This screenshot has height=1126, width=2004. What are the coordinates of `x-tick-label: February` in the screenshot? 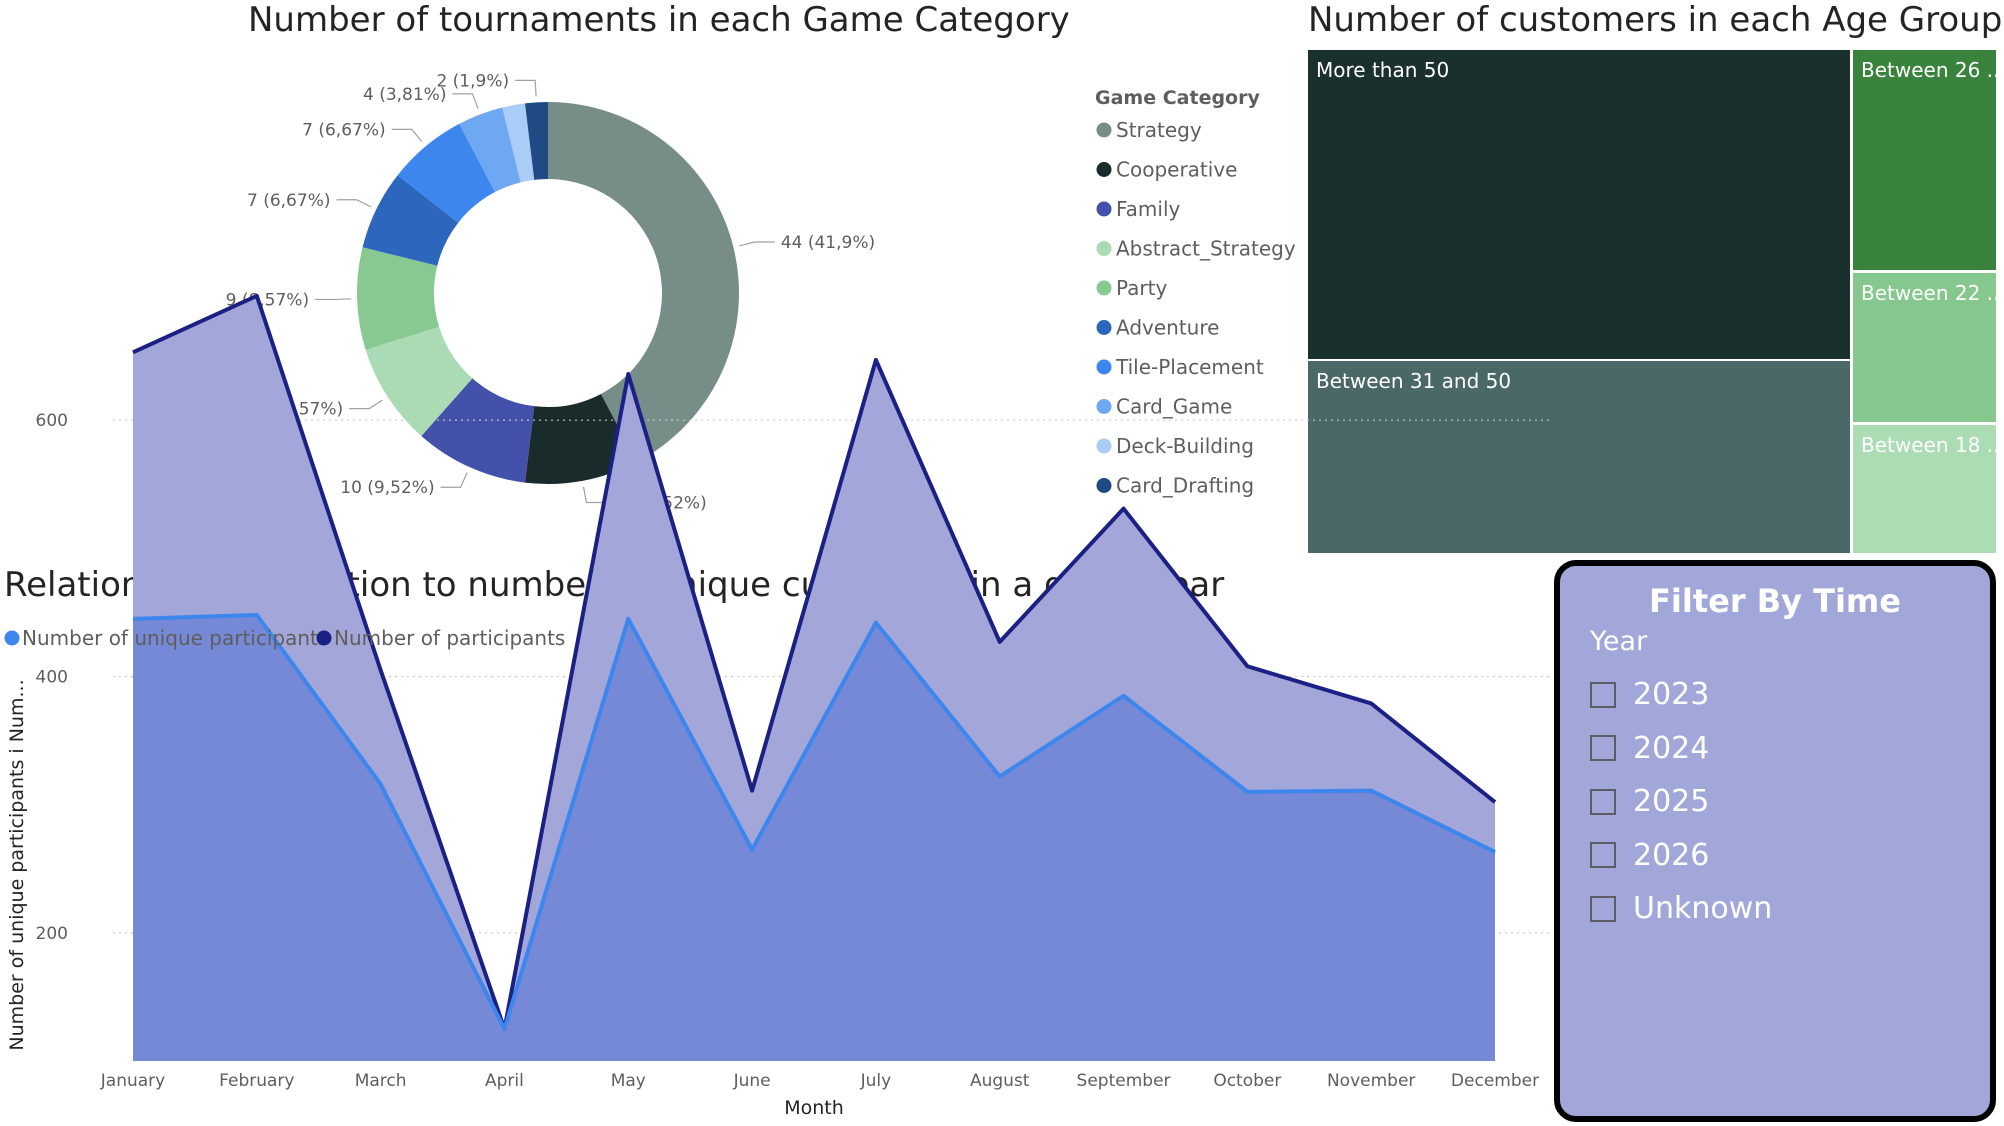 It's located at (256, 1081).